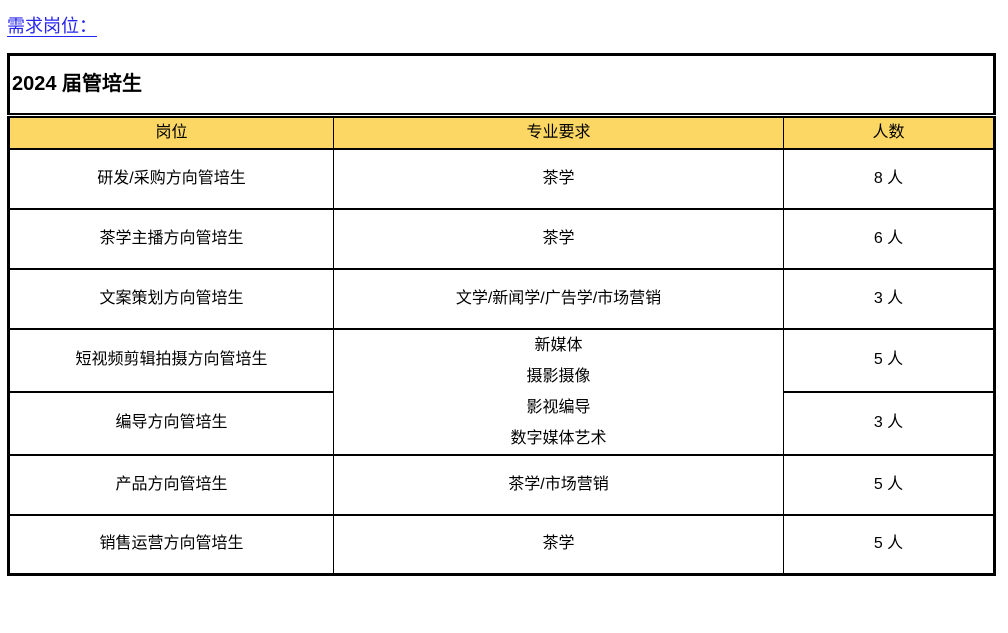 The width and height of the screenshot is (1008, 633). Describe the element at coordinates (889, 178) in the screenshot. I see `cell-count: 8 人` at that location.